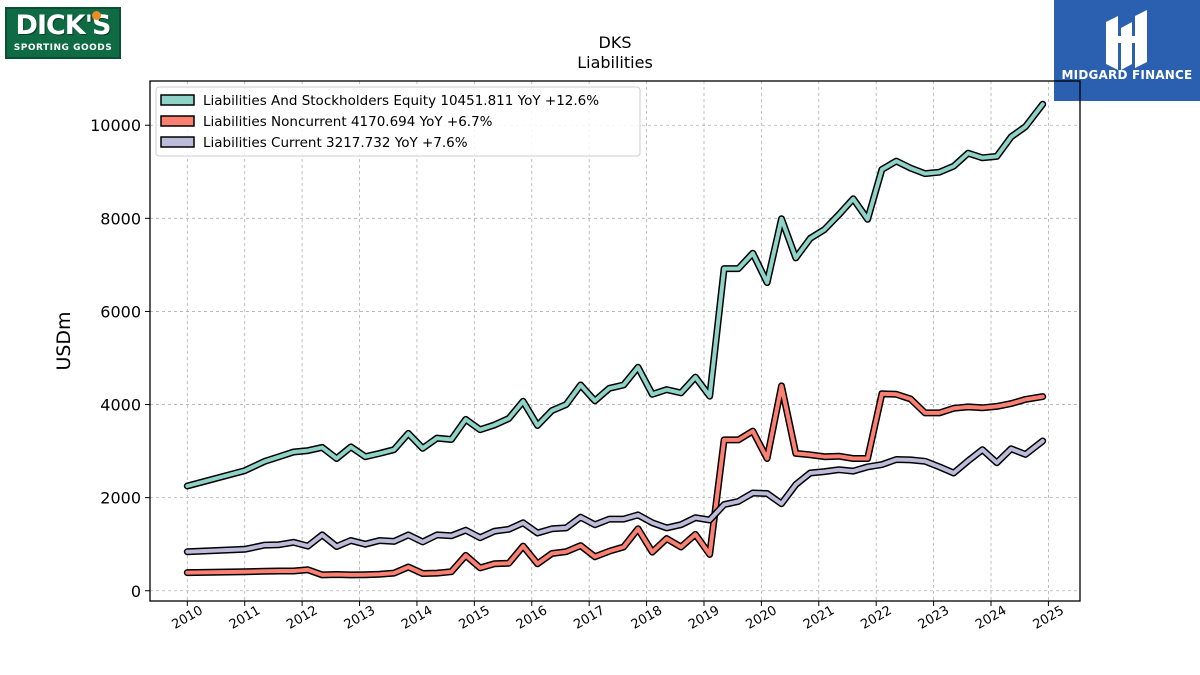  What do you see at coordinates (120, 405) in the screenshot?
I see `y-tick-label: 4000` at bounding box center [120, 405].